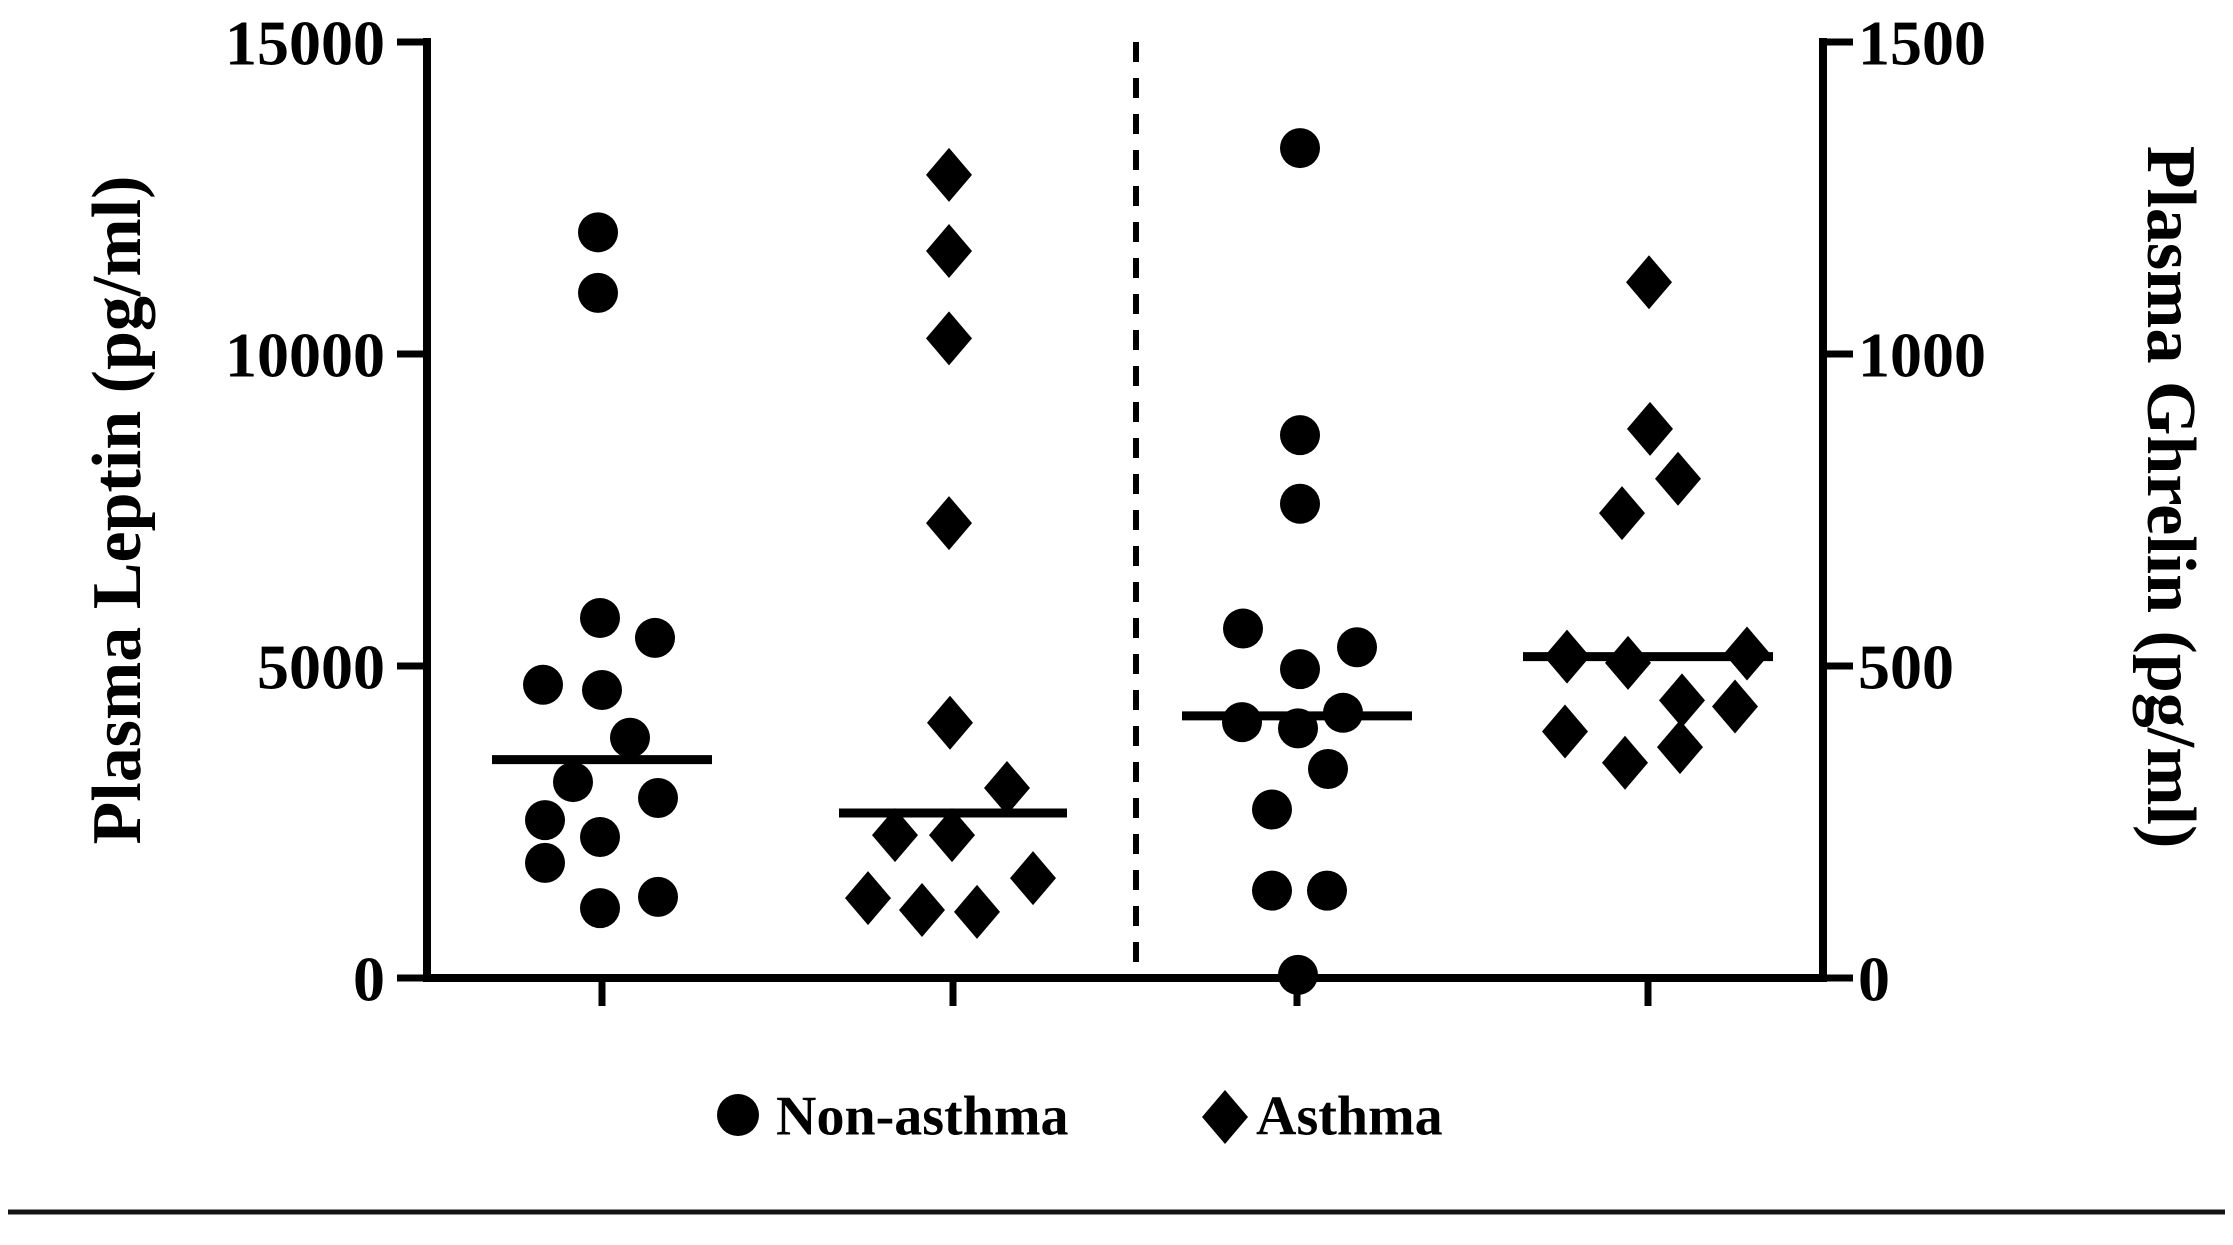 Image resolution: width=2233 pixels, height=1245 pixels. What do you see at coordinates (1349, 1117) in the screenshot?
I see `legend-label-asthma: Asthma` at bounding box center [1349, 1117].